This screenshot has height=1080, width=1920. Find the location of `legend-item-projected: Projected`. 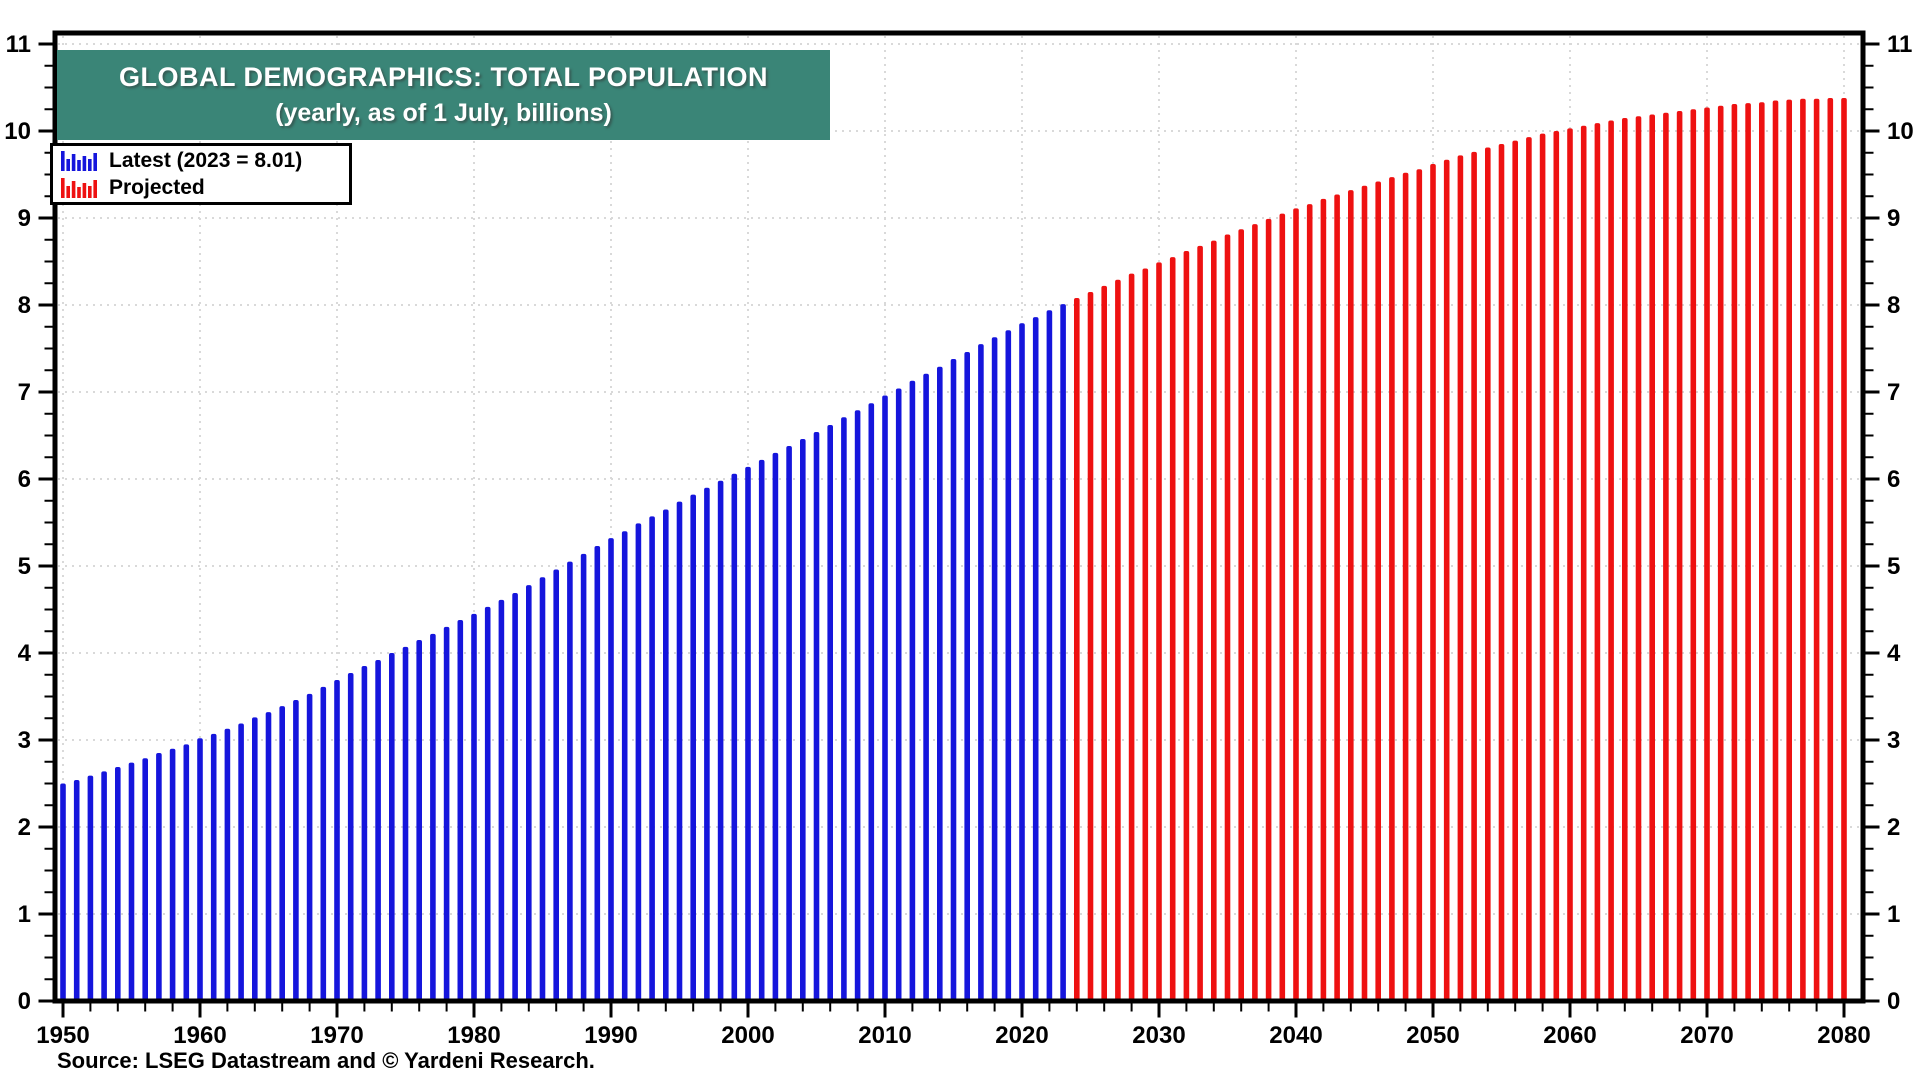

legend-item-projected: Projected is located at coordinates (201, 187).